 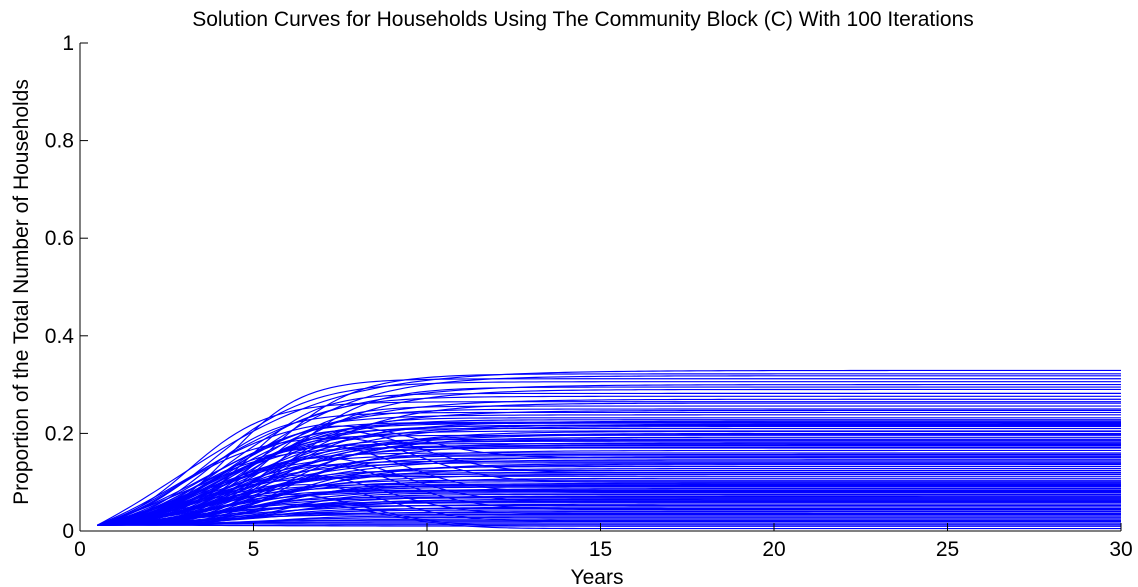 What do you see at coordinates (59, 433) in the screenshot?
I see `y-tick-label: 0.2` at bounding box center [59, 433].